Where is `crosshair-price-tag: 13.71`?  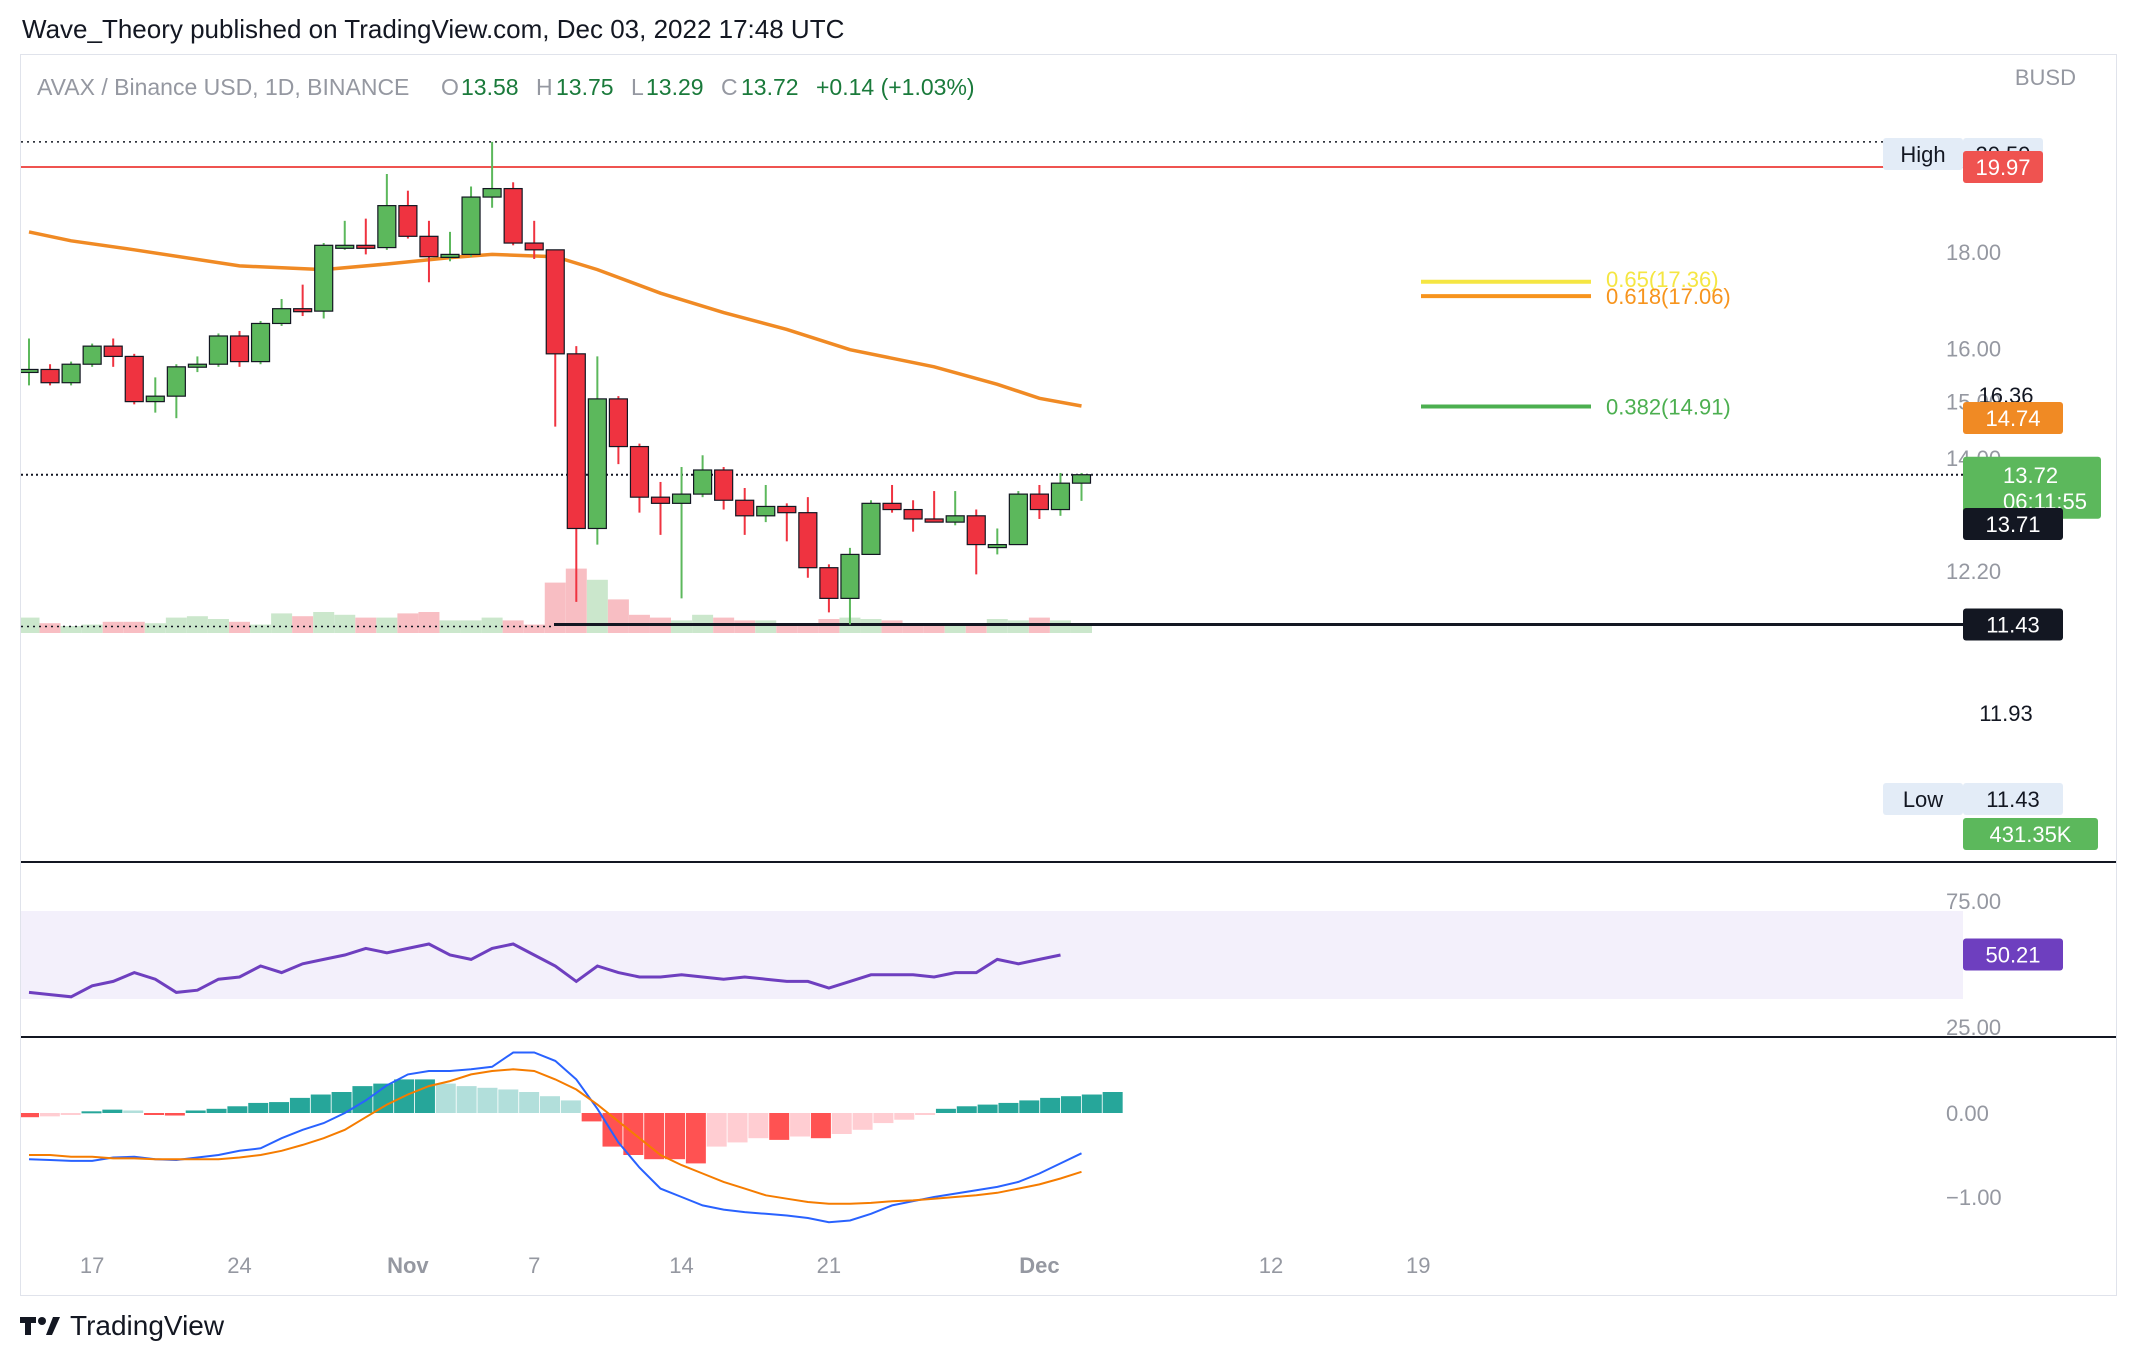
crosshair-price-tag: 13.71 is located at coordinates (2012, 524).